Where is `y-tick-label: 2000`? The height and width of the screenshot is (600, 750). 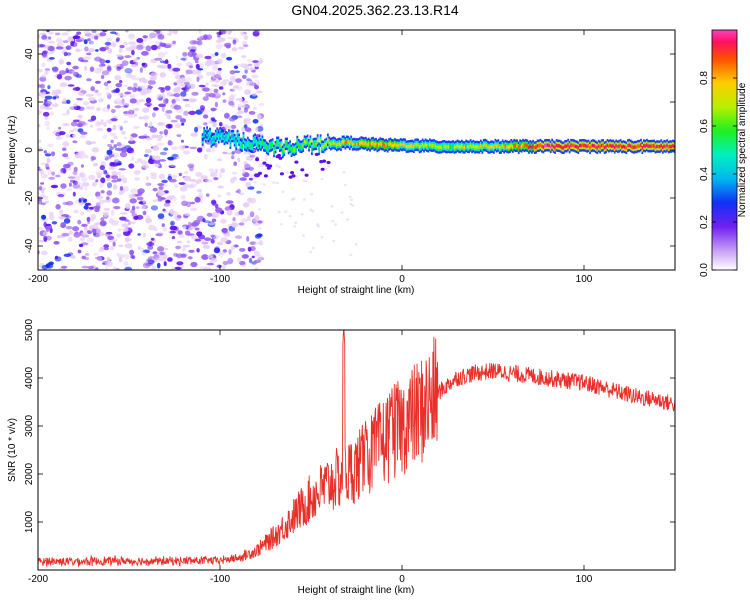
y-tick-label: 2000 is located at coordinates (29, 473).